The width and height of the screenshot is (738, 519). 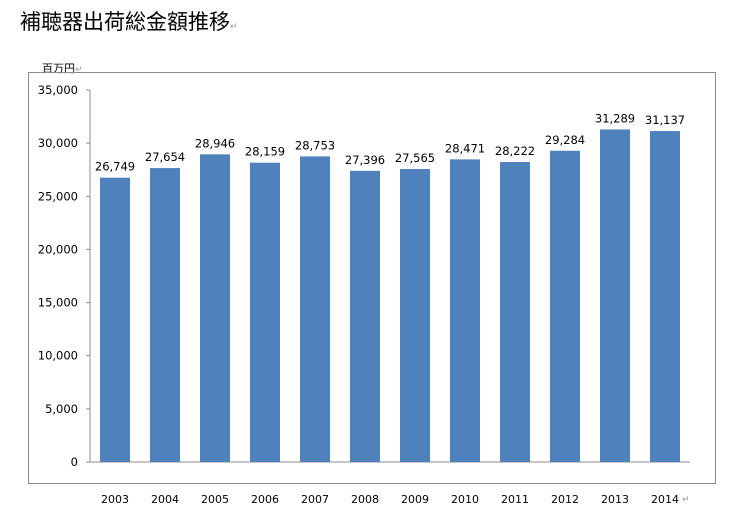 What do you see at coordinates (565, 499) in the screenshot?
I see `x-tick-label: 2012` at bounding box center [565, 499].